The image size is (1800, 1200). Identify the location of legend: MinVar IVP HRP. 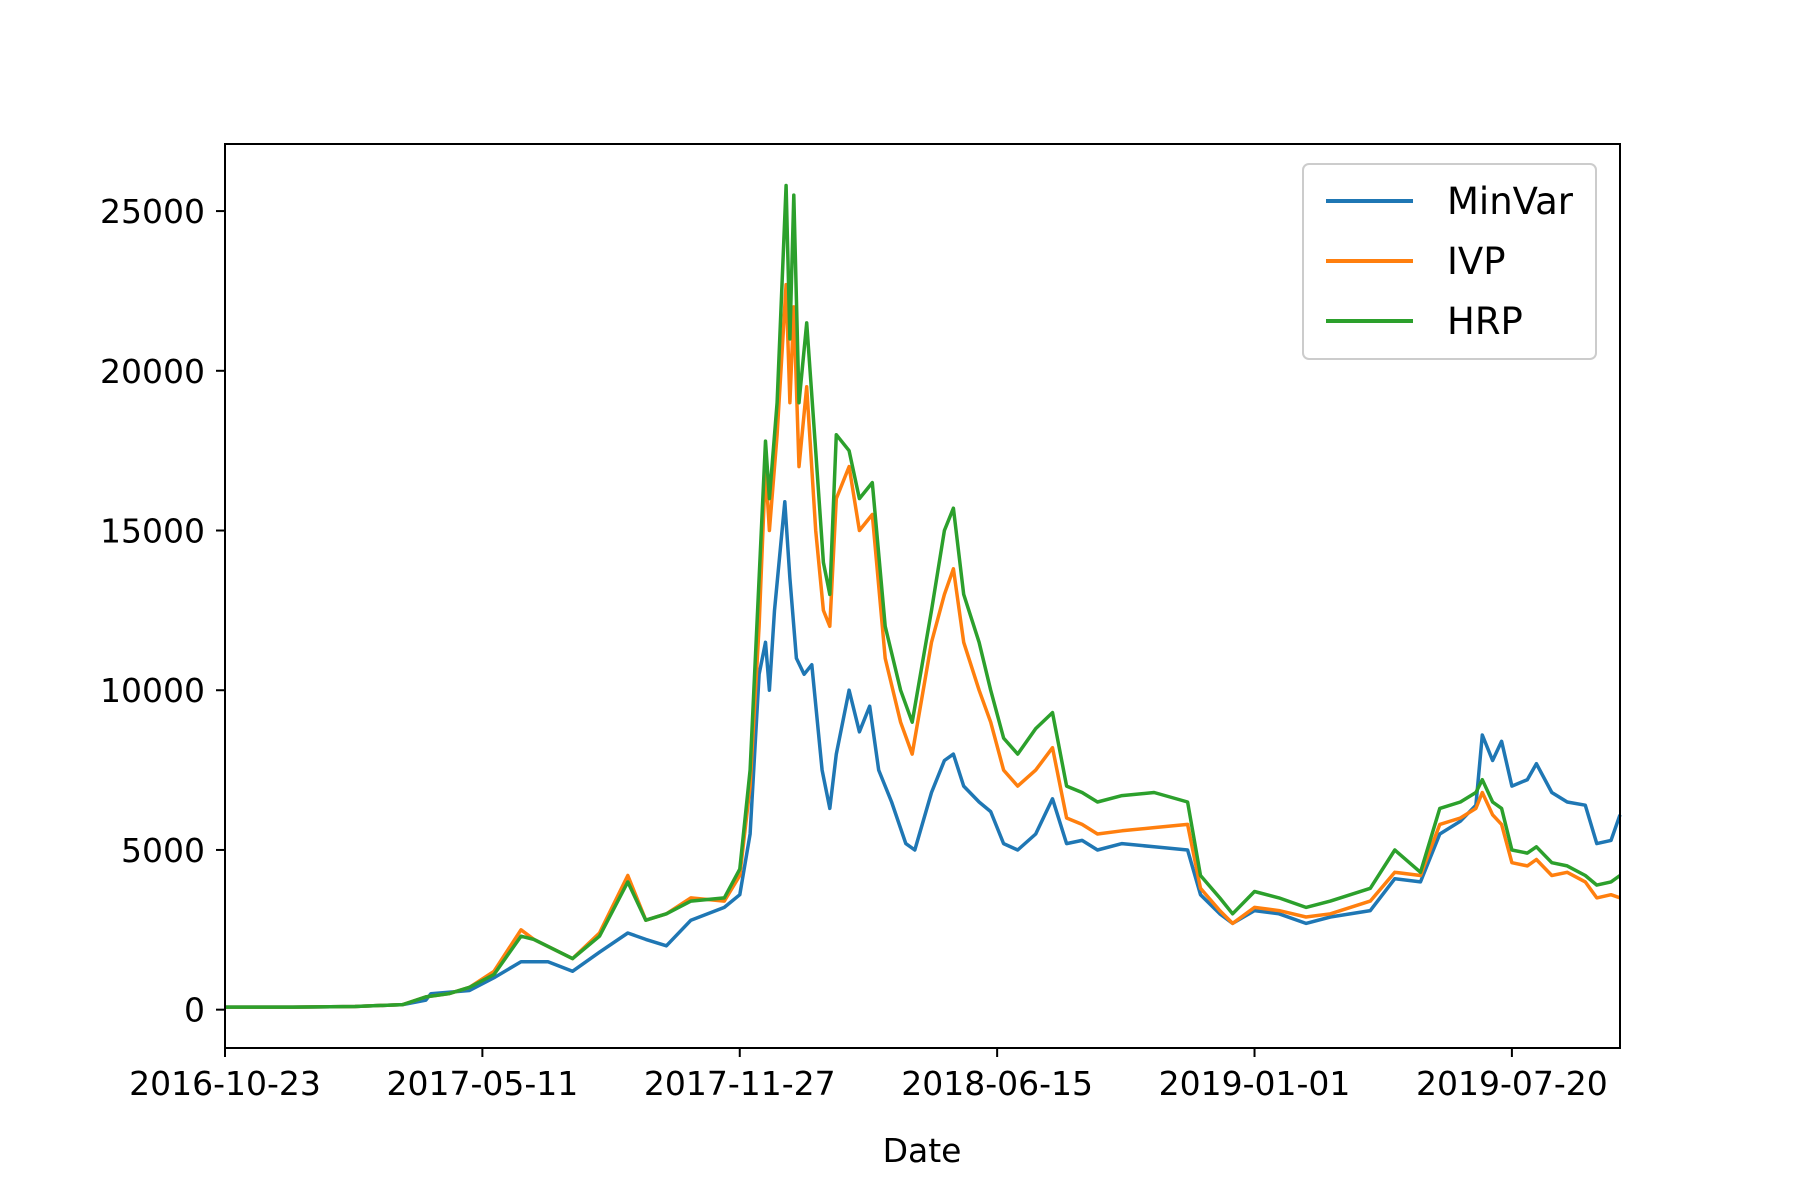
(1449, 261).